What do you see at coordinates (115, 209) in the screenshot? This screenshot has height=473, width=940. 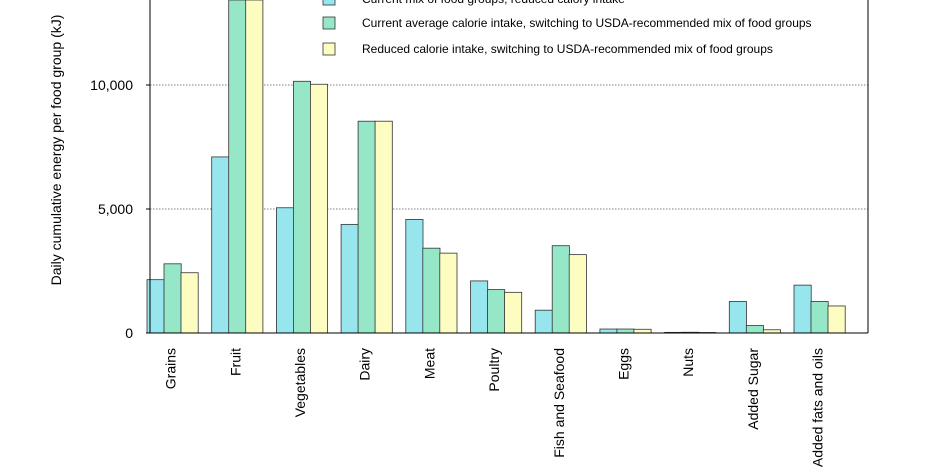 I see `y-tick-label: 5,000` at bounding box center [115, 209].